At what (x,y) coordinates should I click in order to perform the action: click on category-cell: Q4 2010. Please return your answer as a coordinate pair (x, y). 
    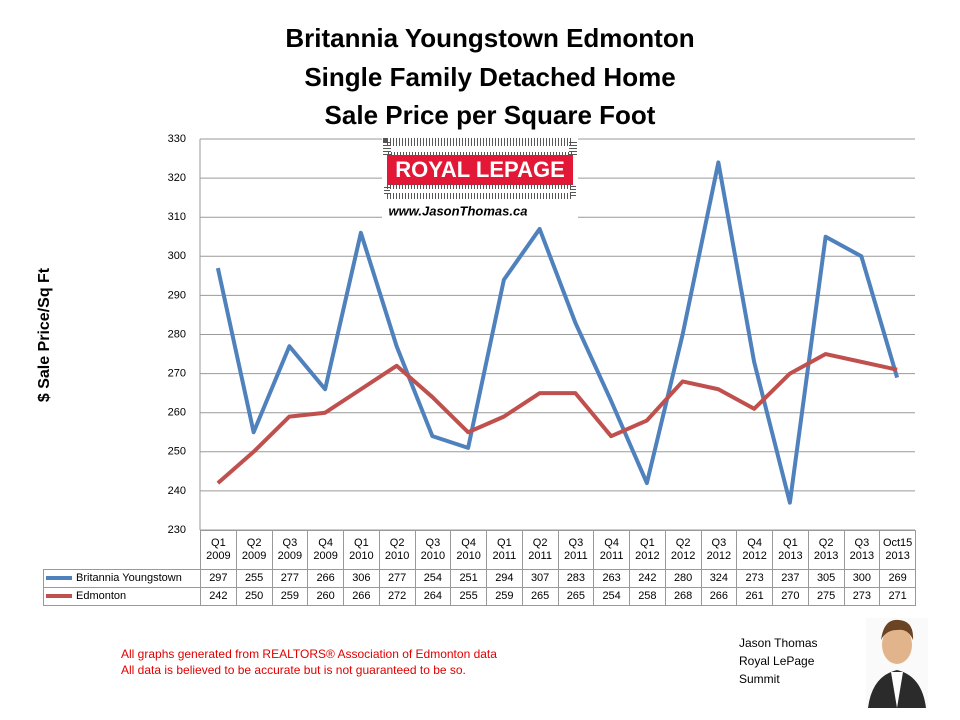
    Looking at the image, I should click on (468, 550).